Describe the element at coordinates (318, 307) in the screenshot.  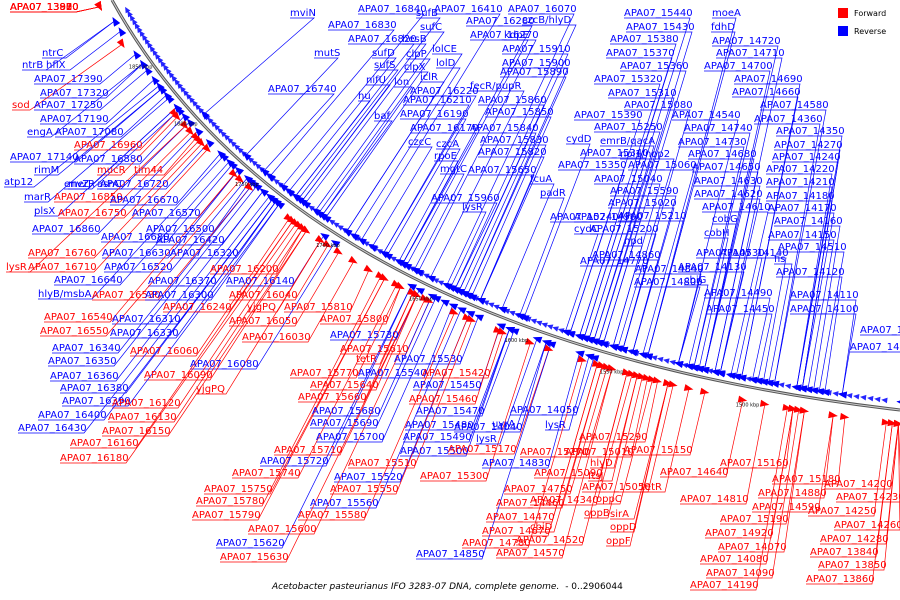
I see `gene-label: APA07_15810` at that location.